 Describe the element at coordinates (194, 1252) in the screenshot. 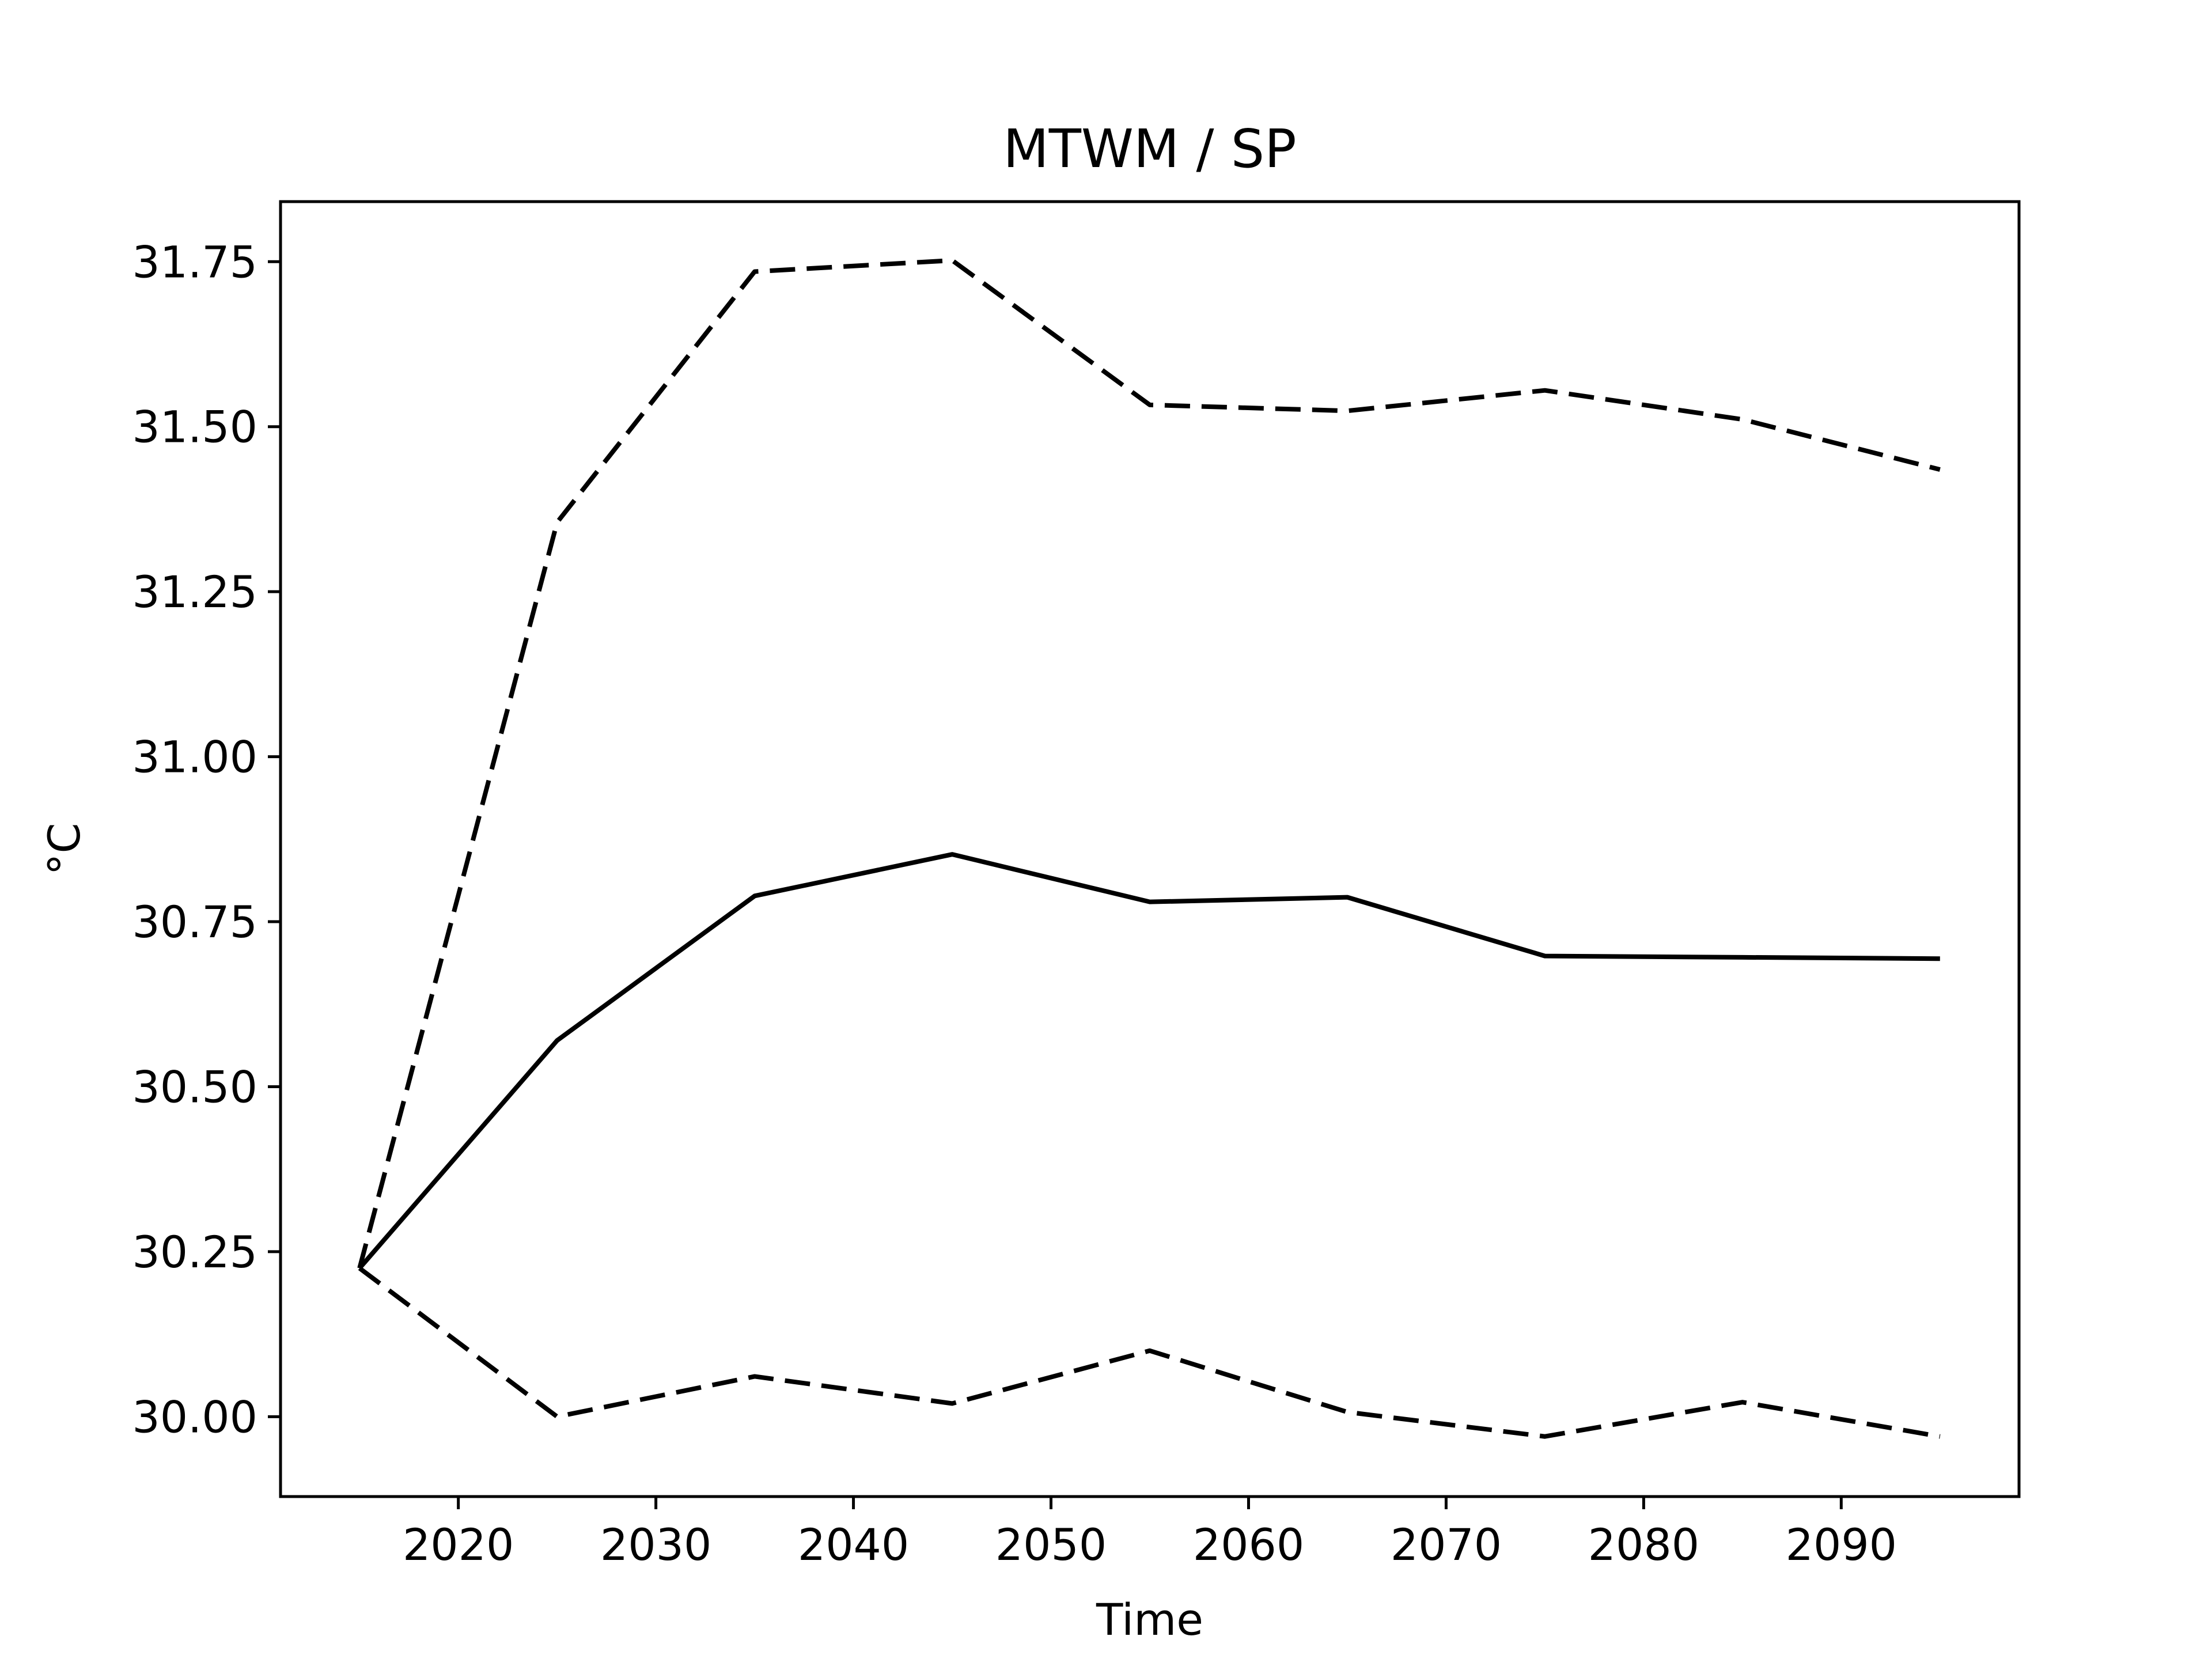

I see `y-tick-label: 30.25` at that location.